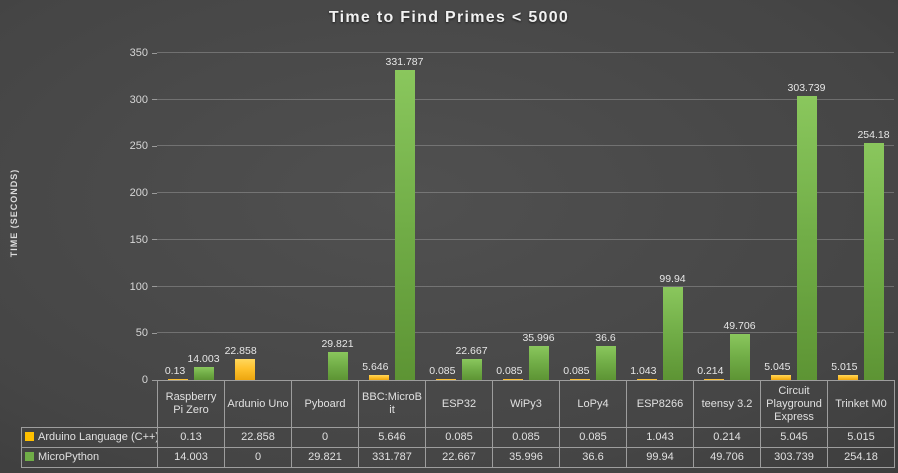 Image resolution: width=898 pixels, height=473 pixels. I want to click on value-cell: 22.667, so click(459, 457).